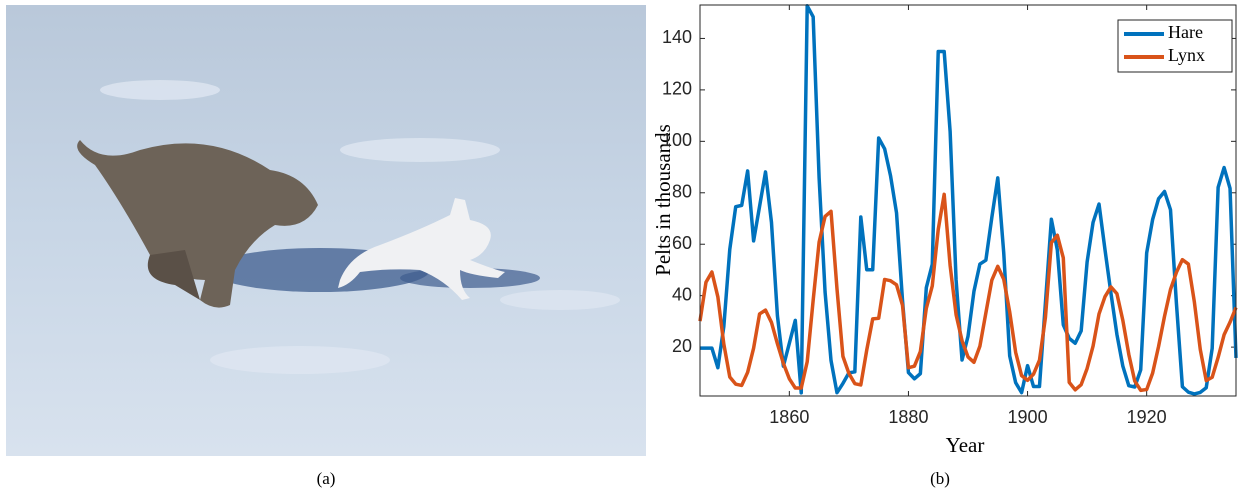 Image resolution: width=1245 pixels, height=500 pixels. What do you see at coordinates (1147, 417) in the screenshot?
I see `x-tick-label: 1920` at bounding box center [1147, 417].